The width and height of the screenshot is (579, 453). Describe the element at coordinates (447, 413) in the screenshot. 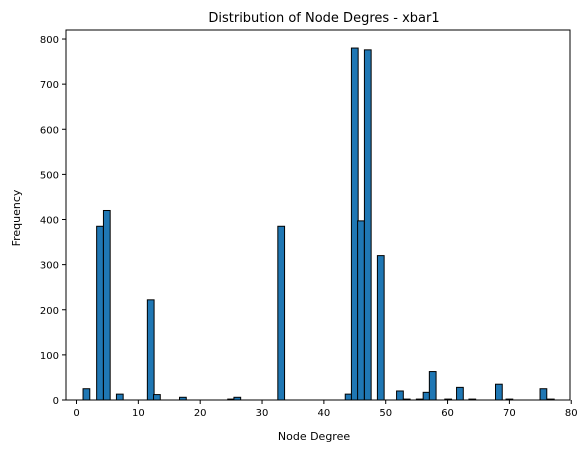

I see `x-tick-label: 60` at that location.